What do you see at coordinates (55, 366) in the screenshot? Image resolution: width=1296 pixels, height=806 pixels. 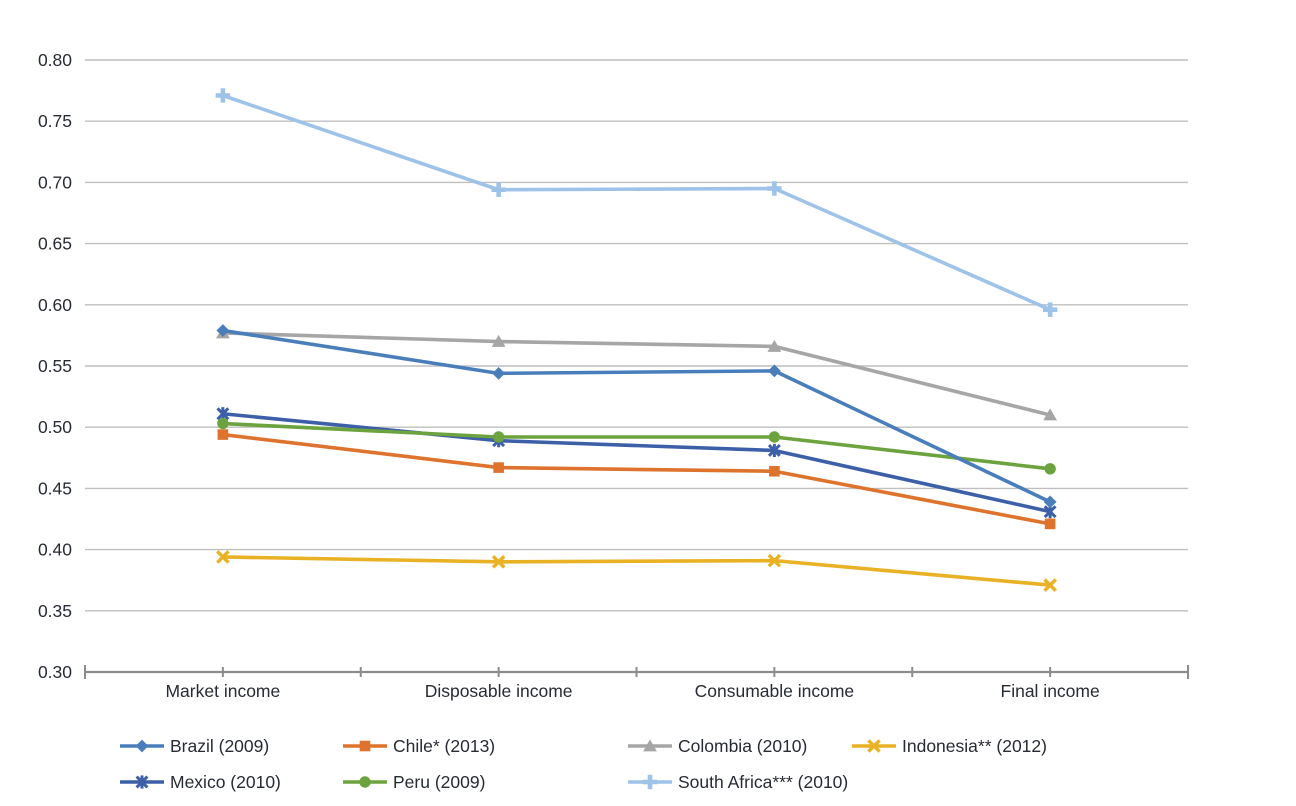 I see `y-axis-tick-label: 0.55` at bounding box center [55, 366].